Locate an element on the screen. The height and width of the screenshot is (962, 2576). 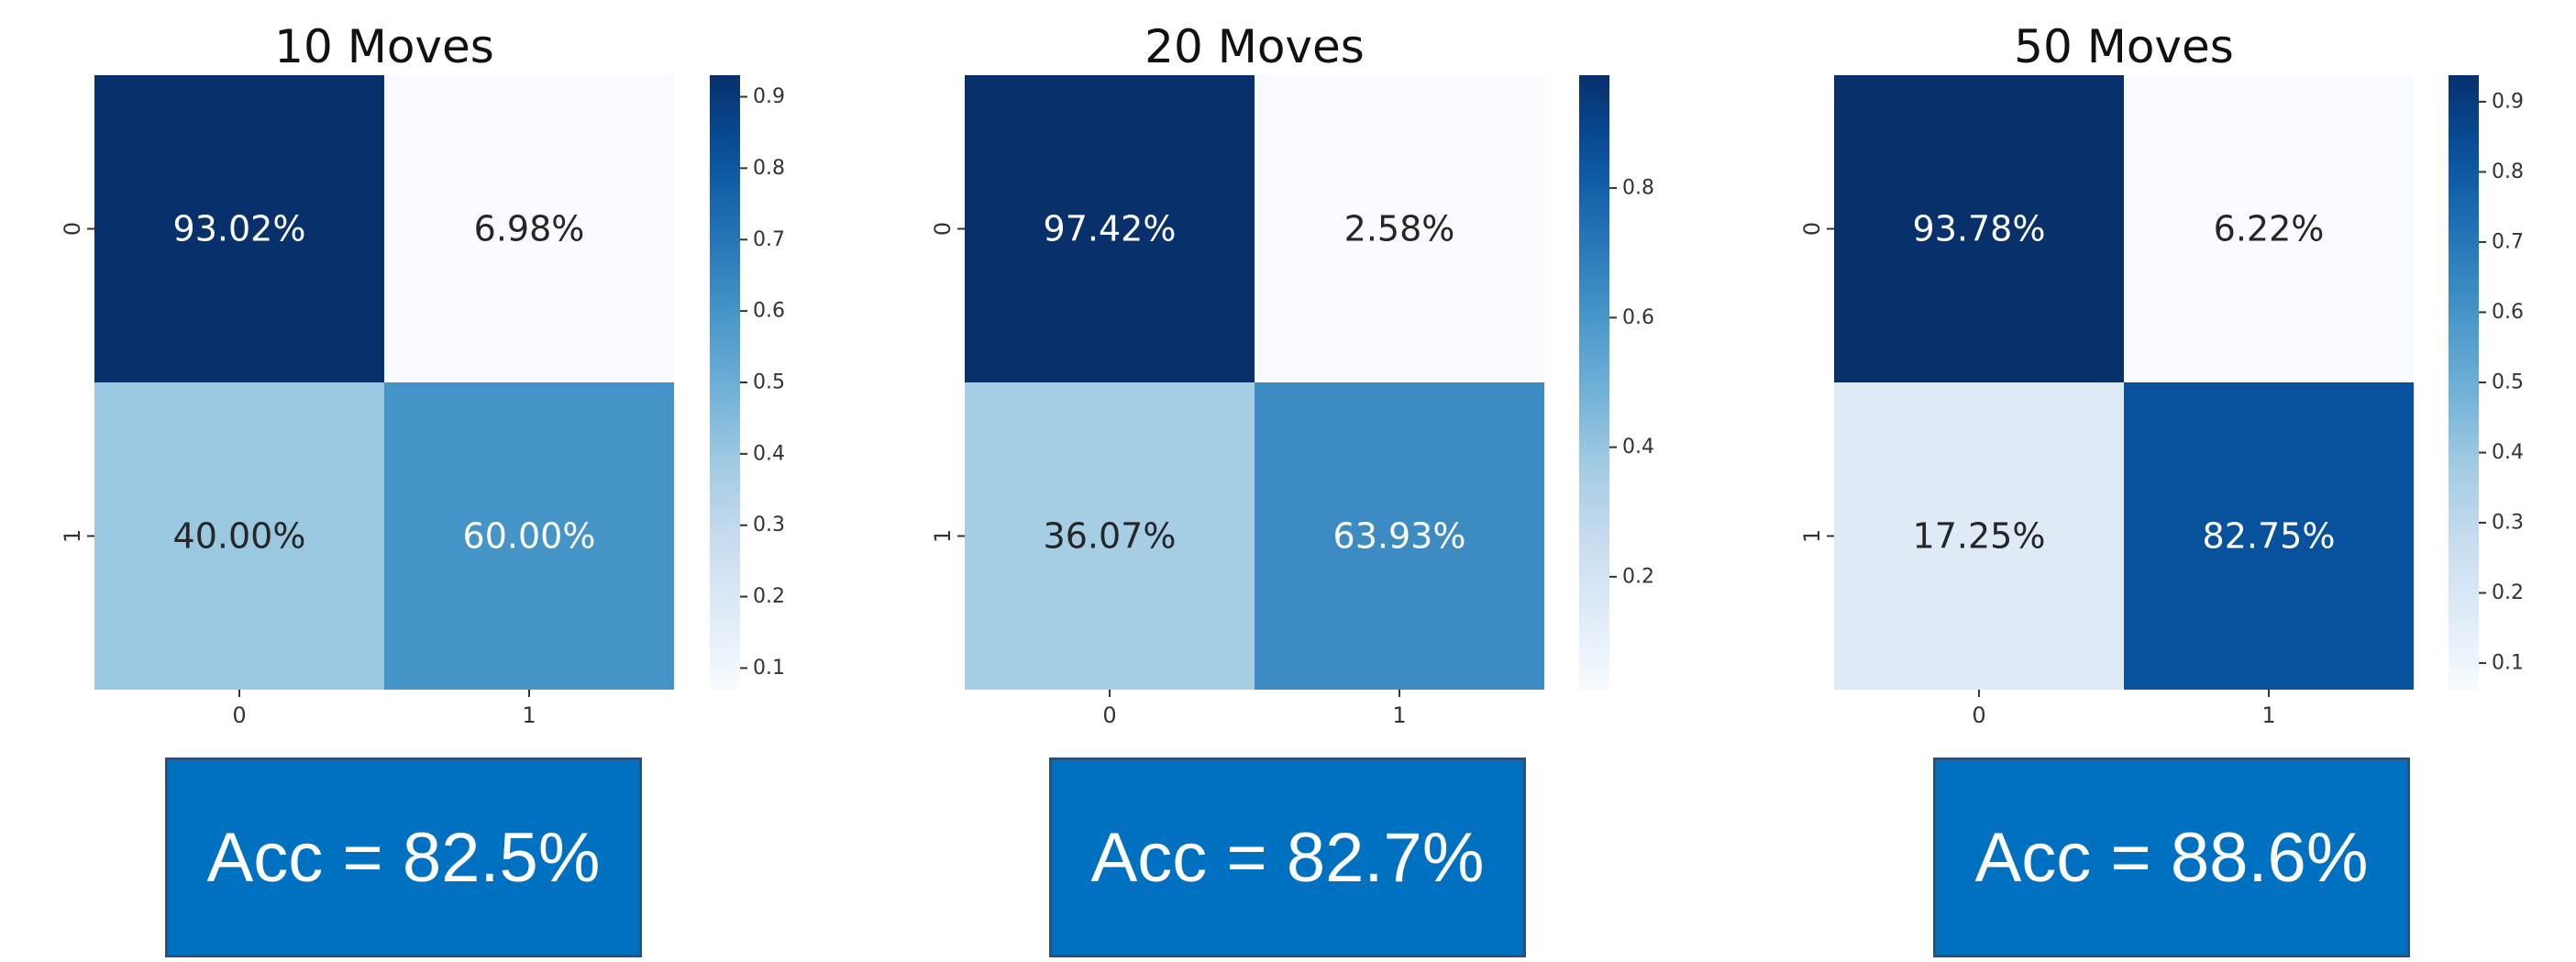
colorbar-50-moves is located at coordinates (2464, 382).